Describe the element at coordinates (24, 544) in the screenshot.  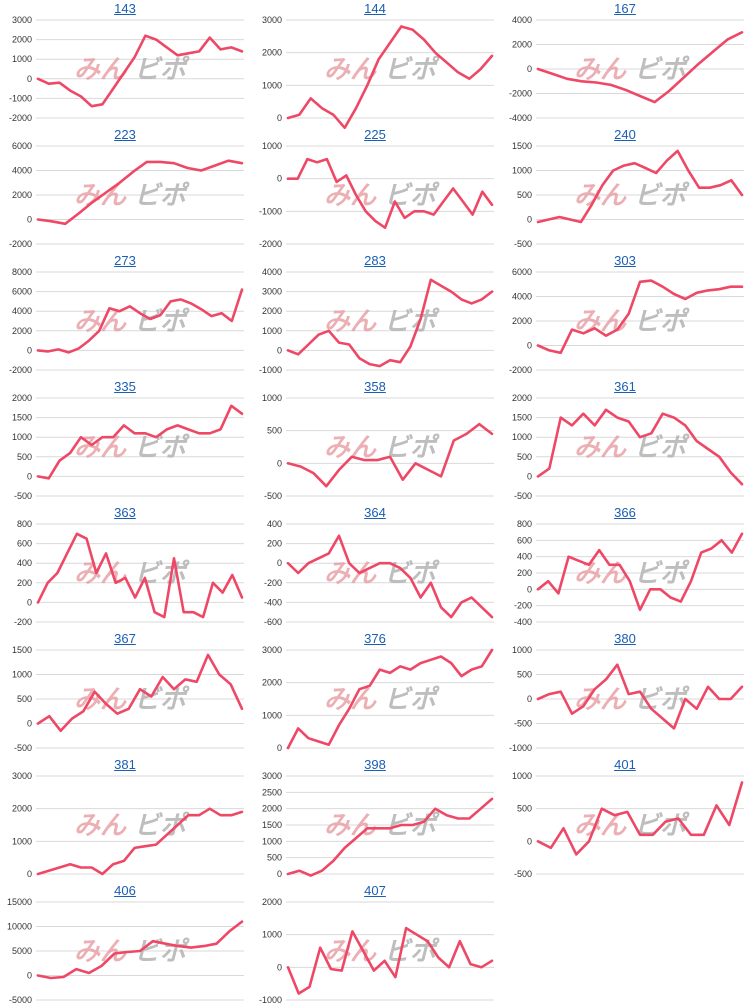
I see `y-tick-label: 600` at that location.